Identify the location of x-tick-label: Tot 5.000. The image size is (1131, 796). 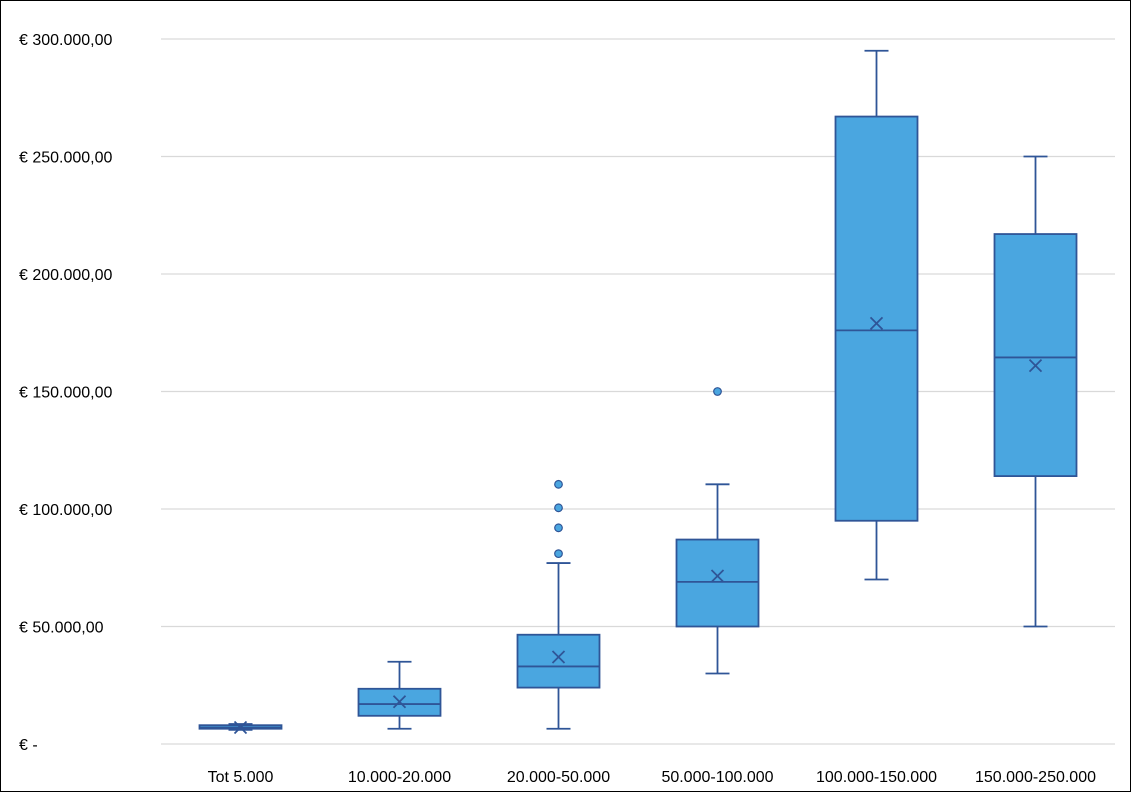
(241, 777).